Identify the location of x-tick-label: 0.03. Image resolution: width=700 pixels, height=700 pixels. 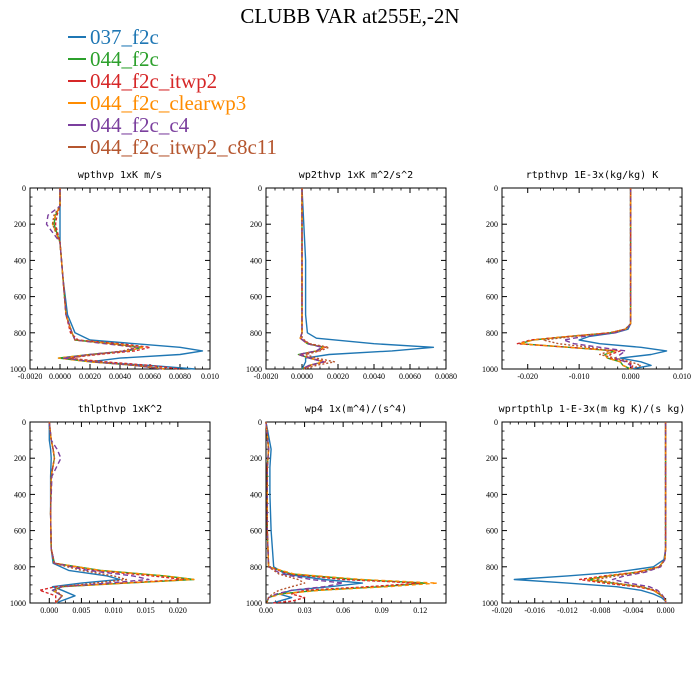
(305, 610).